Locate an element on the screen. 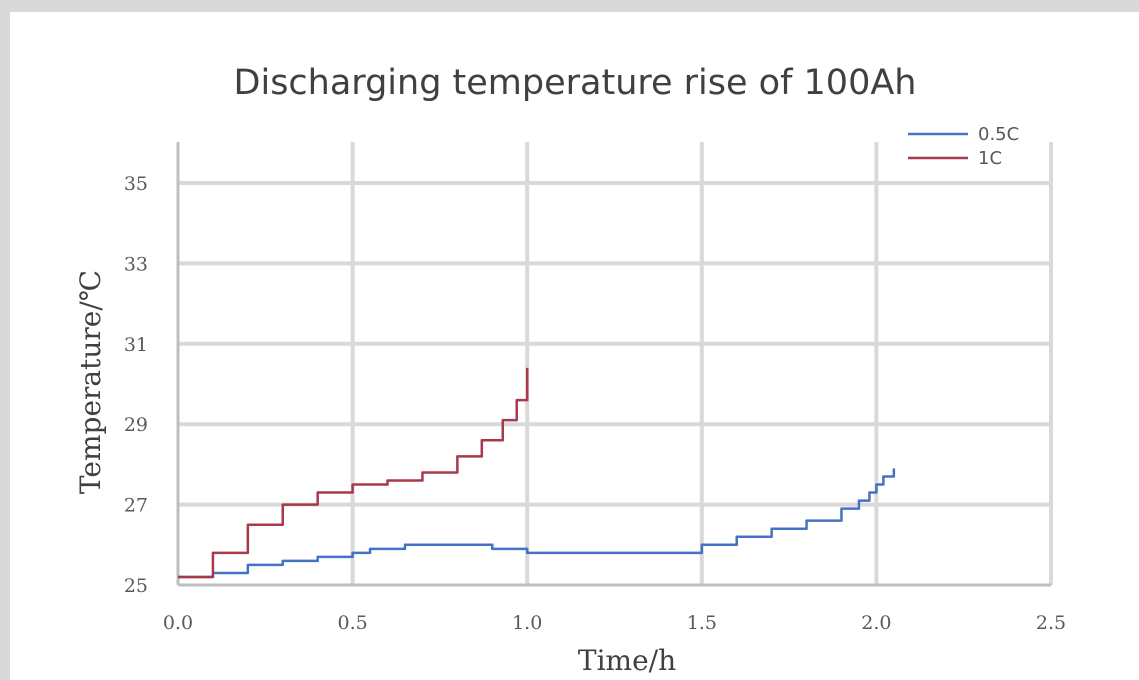 The height and width of the screenshot is (680, 1139). series-line-0.5C is located at coordinates (537, 523).